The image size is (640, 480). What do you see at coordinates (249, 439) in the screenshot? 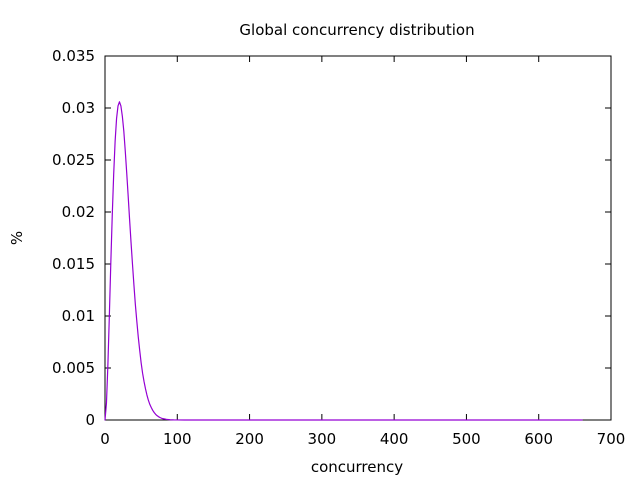
I see `x-tick-label: 200` at bounding box center [249, 439].